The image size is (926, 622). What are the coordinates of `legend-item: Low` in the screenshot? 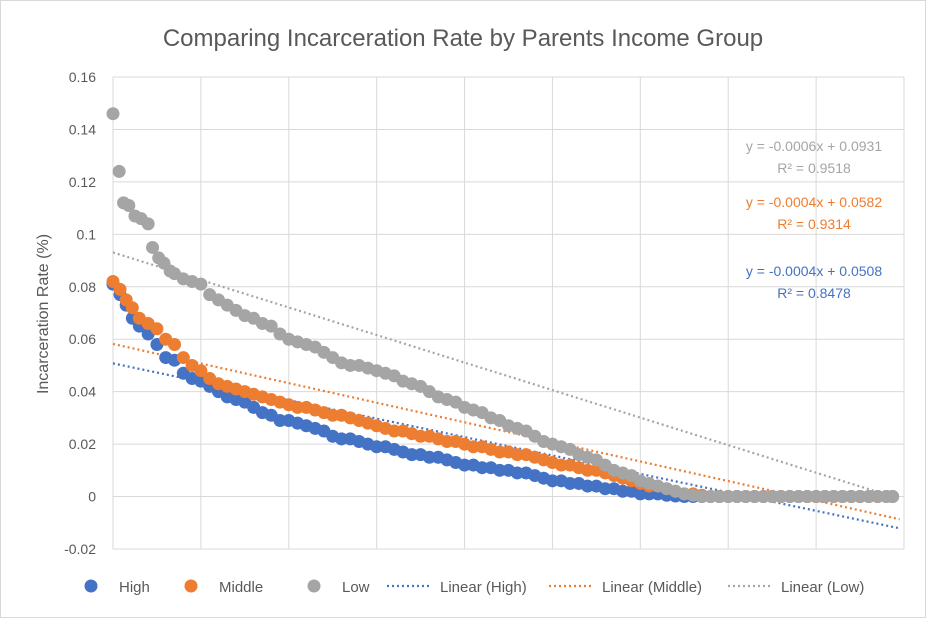 It's located at (338, 587).